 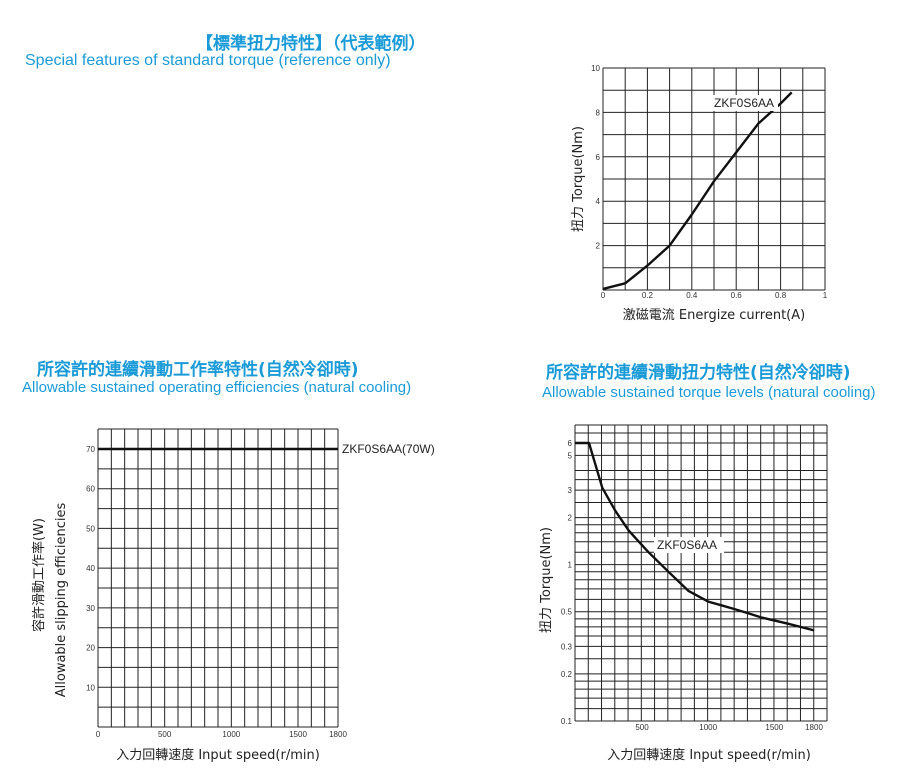 I want to click on chart1-series-line, so click(x=697, y=191).